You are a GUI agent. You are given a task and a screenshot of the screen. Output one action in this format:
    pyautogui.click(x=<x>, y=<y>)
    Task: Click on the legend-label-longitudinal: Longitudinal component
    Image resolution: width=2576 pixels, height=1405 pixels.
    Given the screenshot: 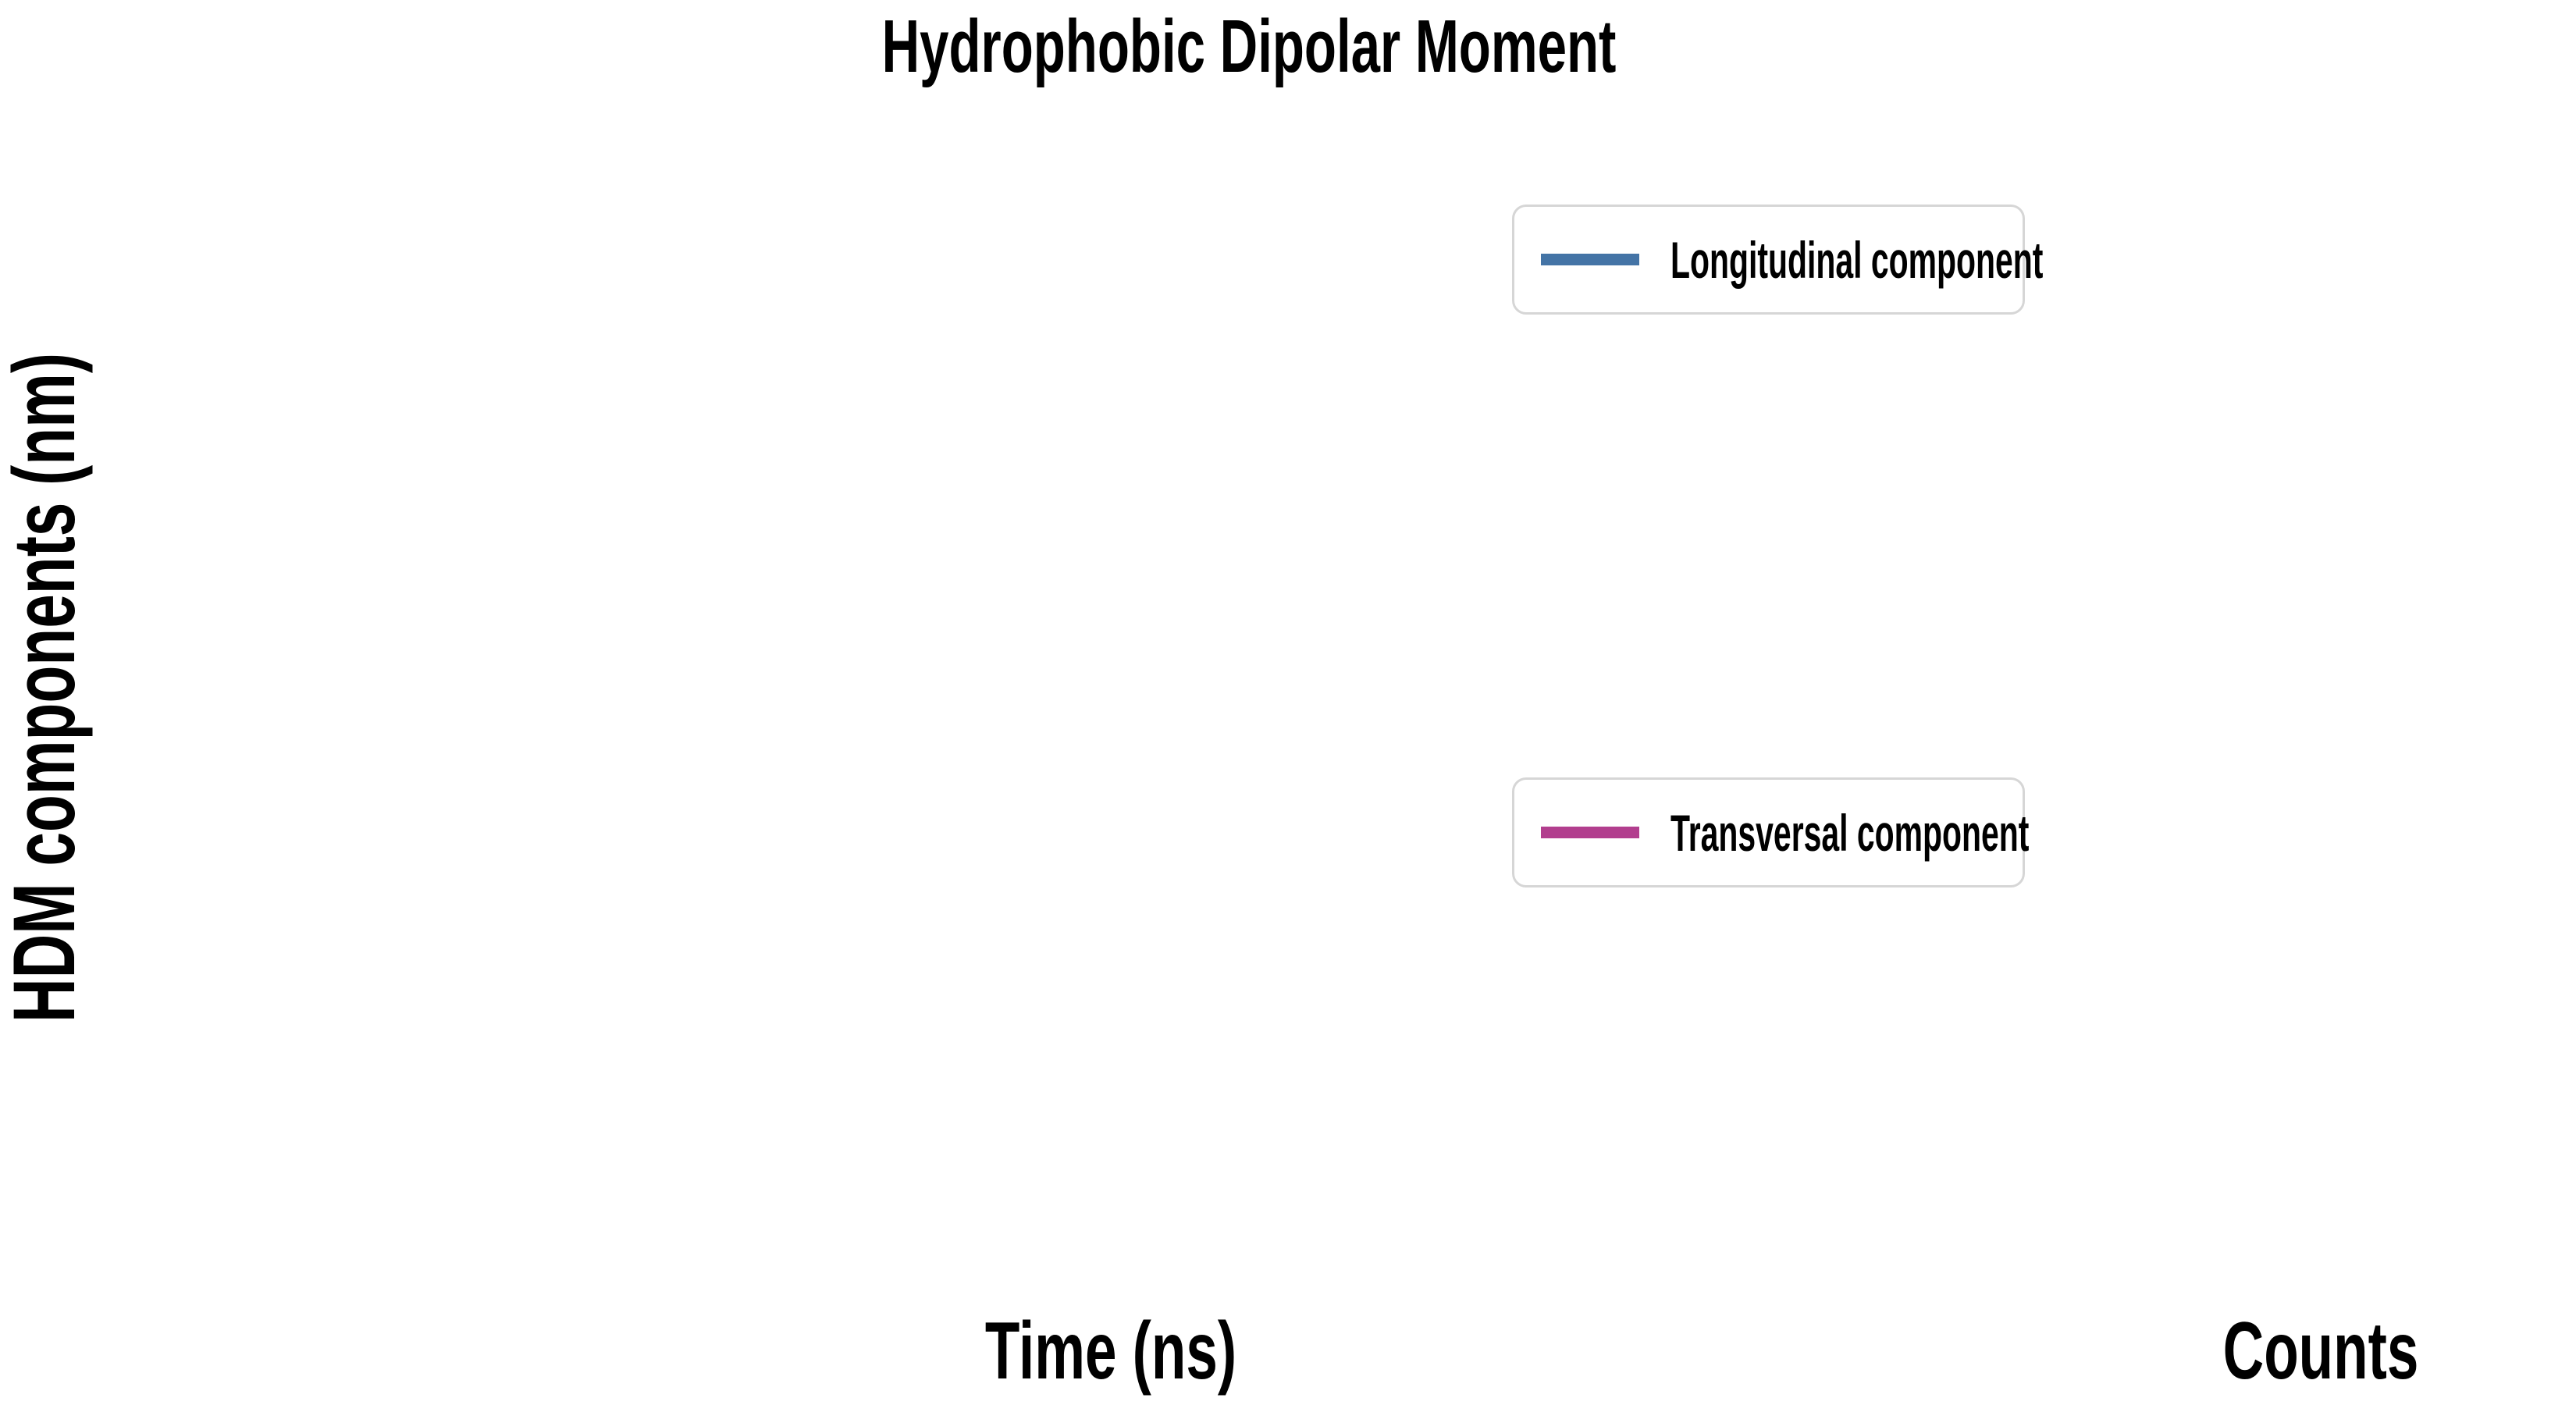 What is the action you would take?
    pyautogui.click(x=1857, y=259)
    